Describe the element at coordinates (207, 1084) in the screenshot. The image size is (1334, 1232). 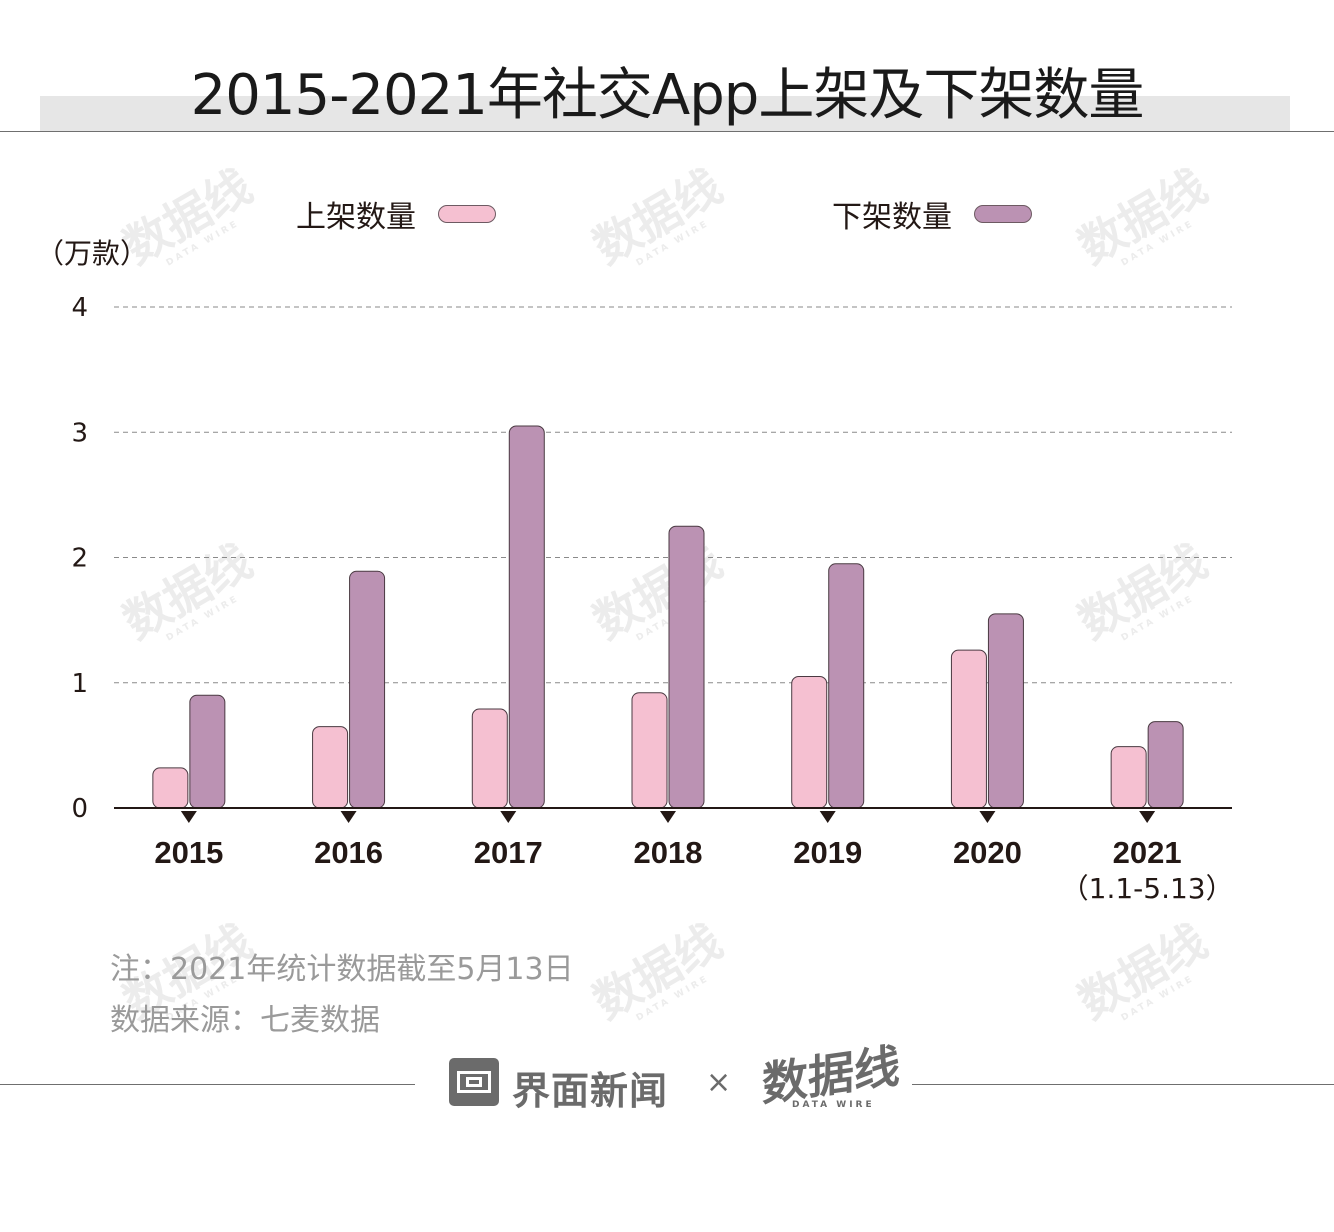
I see `footer-divider-left` at that location.